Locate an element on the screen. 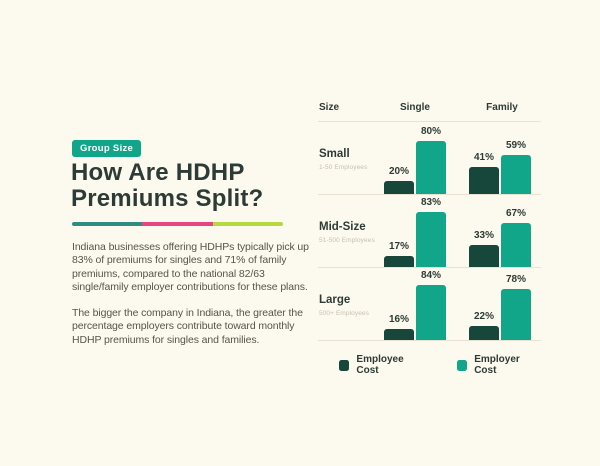 The width and height of the screenshot is (600, 466). bar-value-label: 67% is located at coordinates (515, 213).